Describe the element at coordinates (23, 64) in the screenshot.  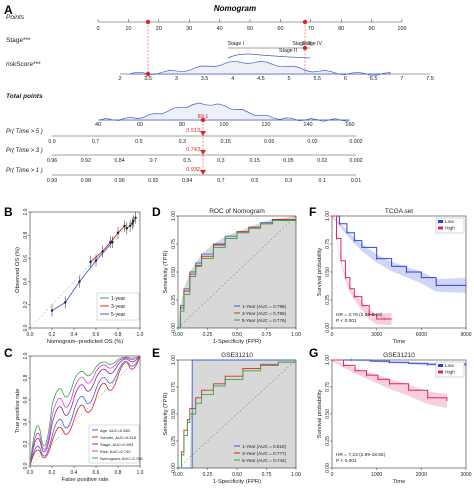
I see `riskscore-label: riskScore***` at that location.